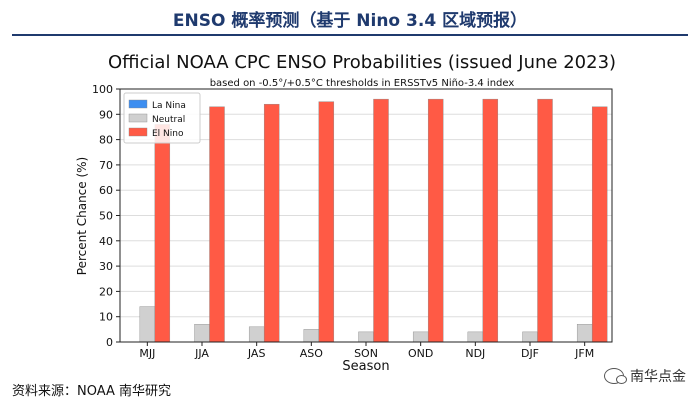  Describe the element at coordinates (106, 114) in the screenshot. I see `y-tick-label: 90` at that location.